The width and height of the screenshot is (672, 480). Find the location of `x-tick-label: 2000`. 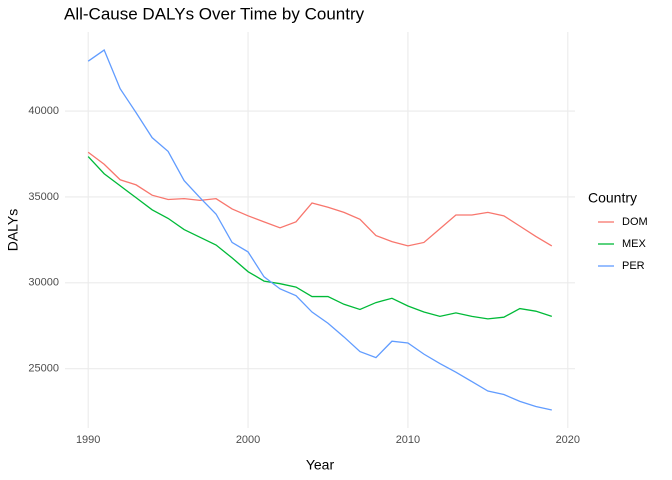

x-tick-label: 2000 is located at coordinates (248, 440).